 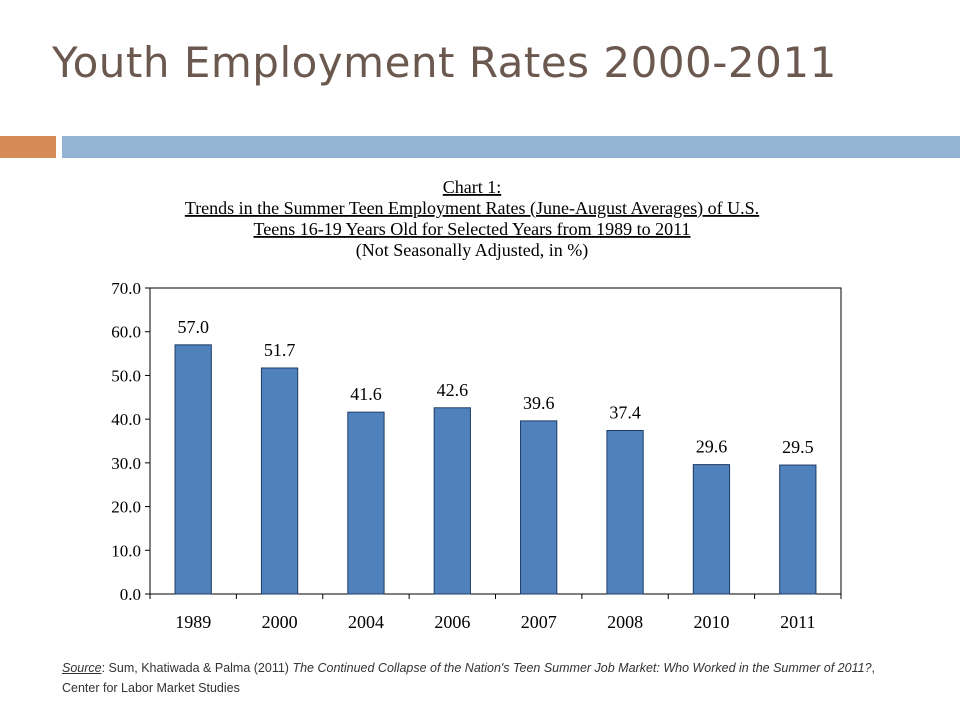 What do you see at coordinates (452, 622) in the screenshot?
I see `x-tick-label: 2006` at bounding box center [452, 622].